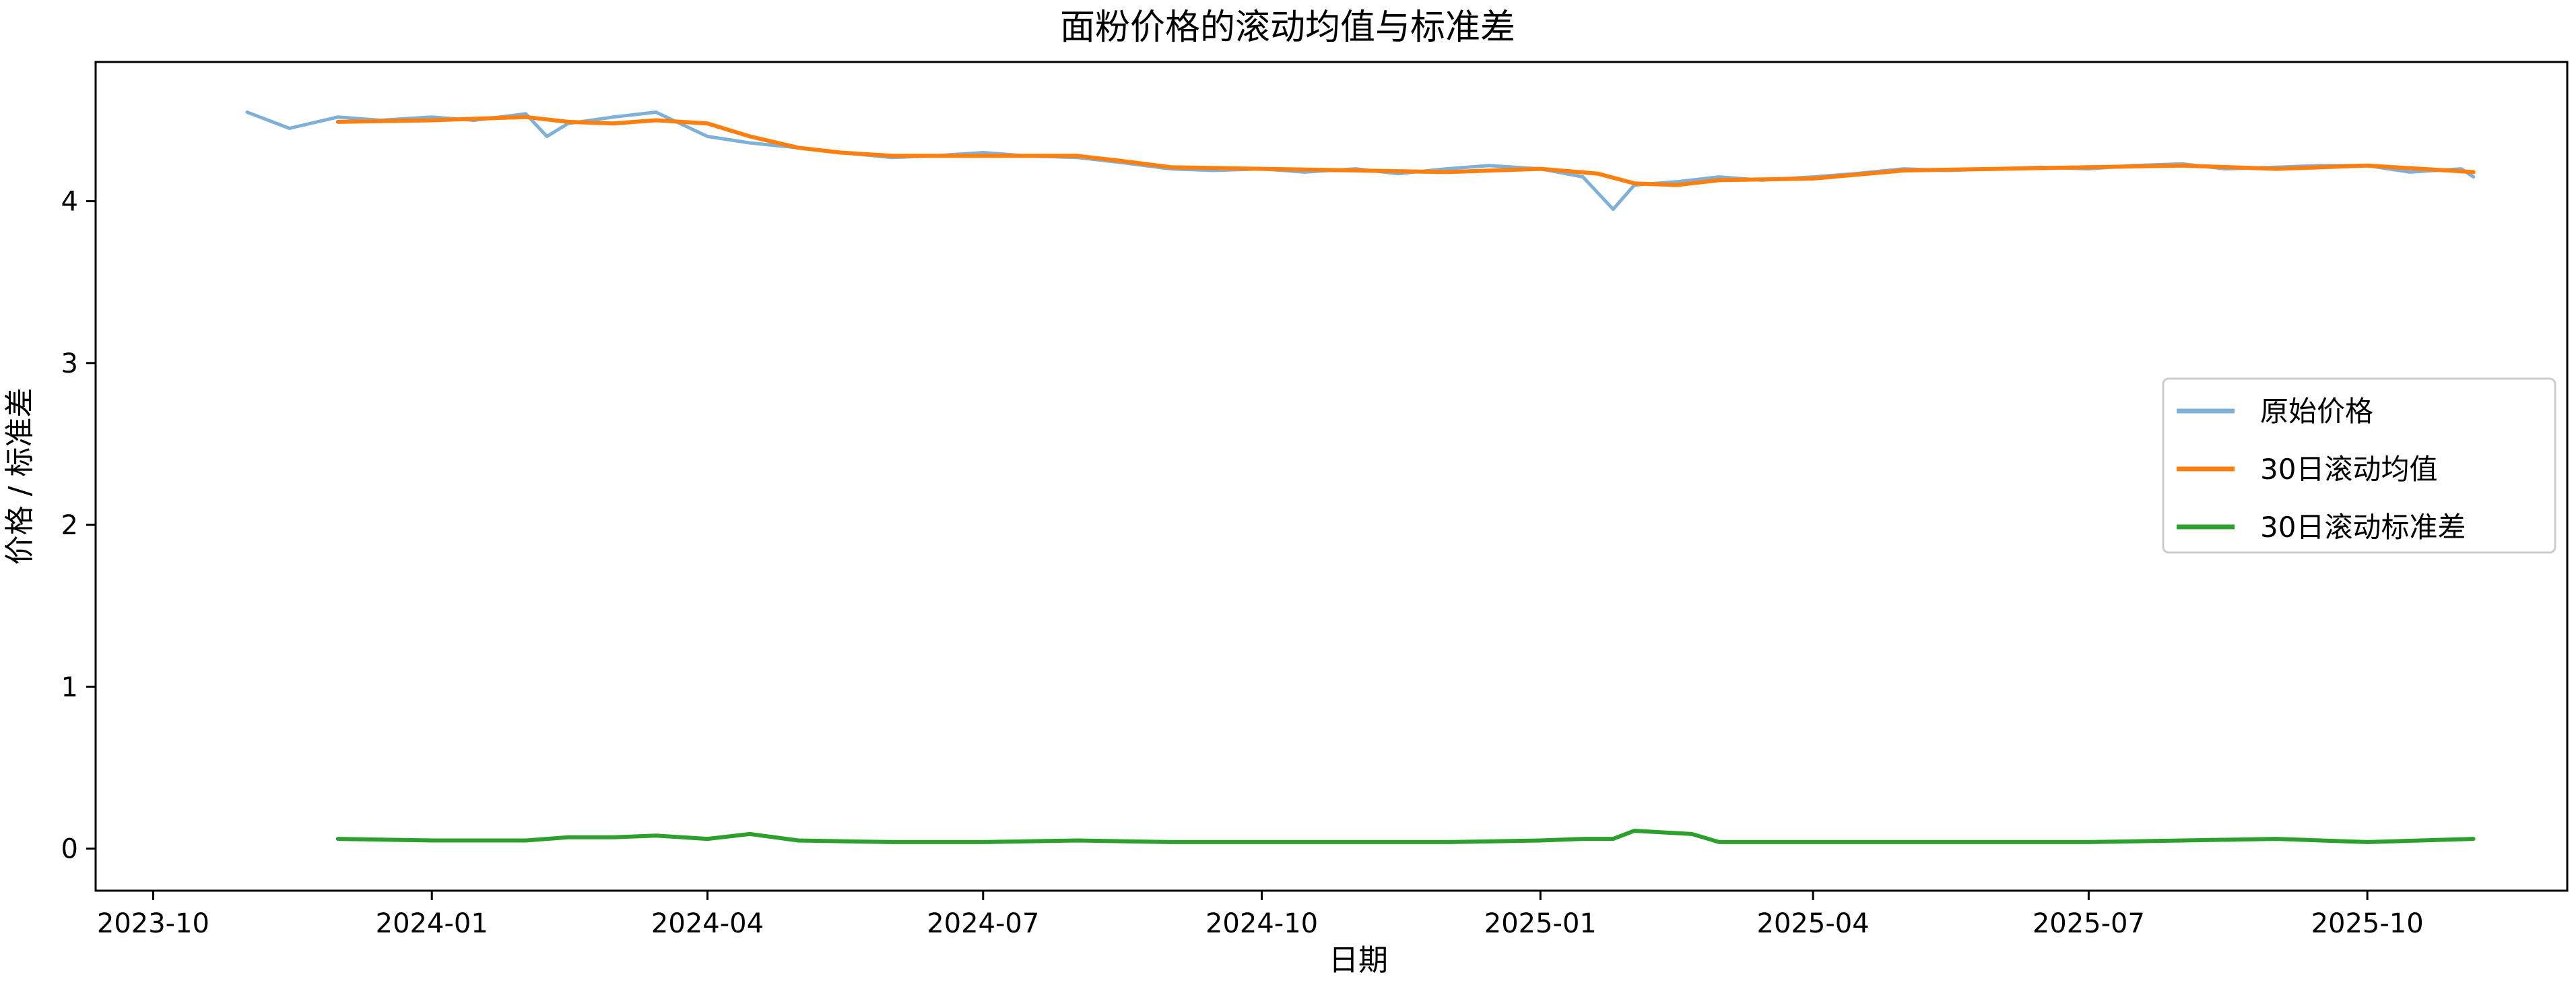 This screenshot has width=2576, height=985. What do you see at coordinates (707, 923) in the screenshot?
I see `x-tick-label: 2024-04` at bounding box center [707, 923].